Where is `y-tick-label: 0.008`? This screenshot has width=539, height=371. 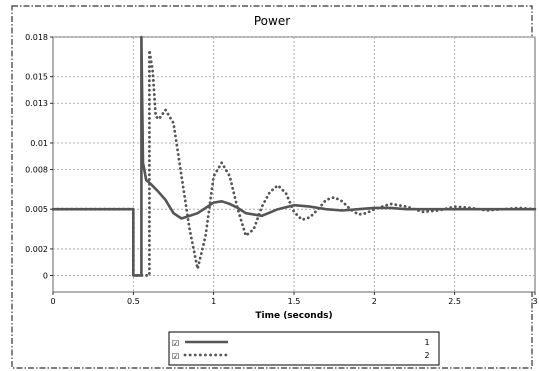 y-tick-label: 0.008 is located at coordinates (36, 169).